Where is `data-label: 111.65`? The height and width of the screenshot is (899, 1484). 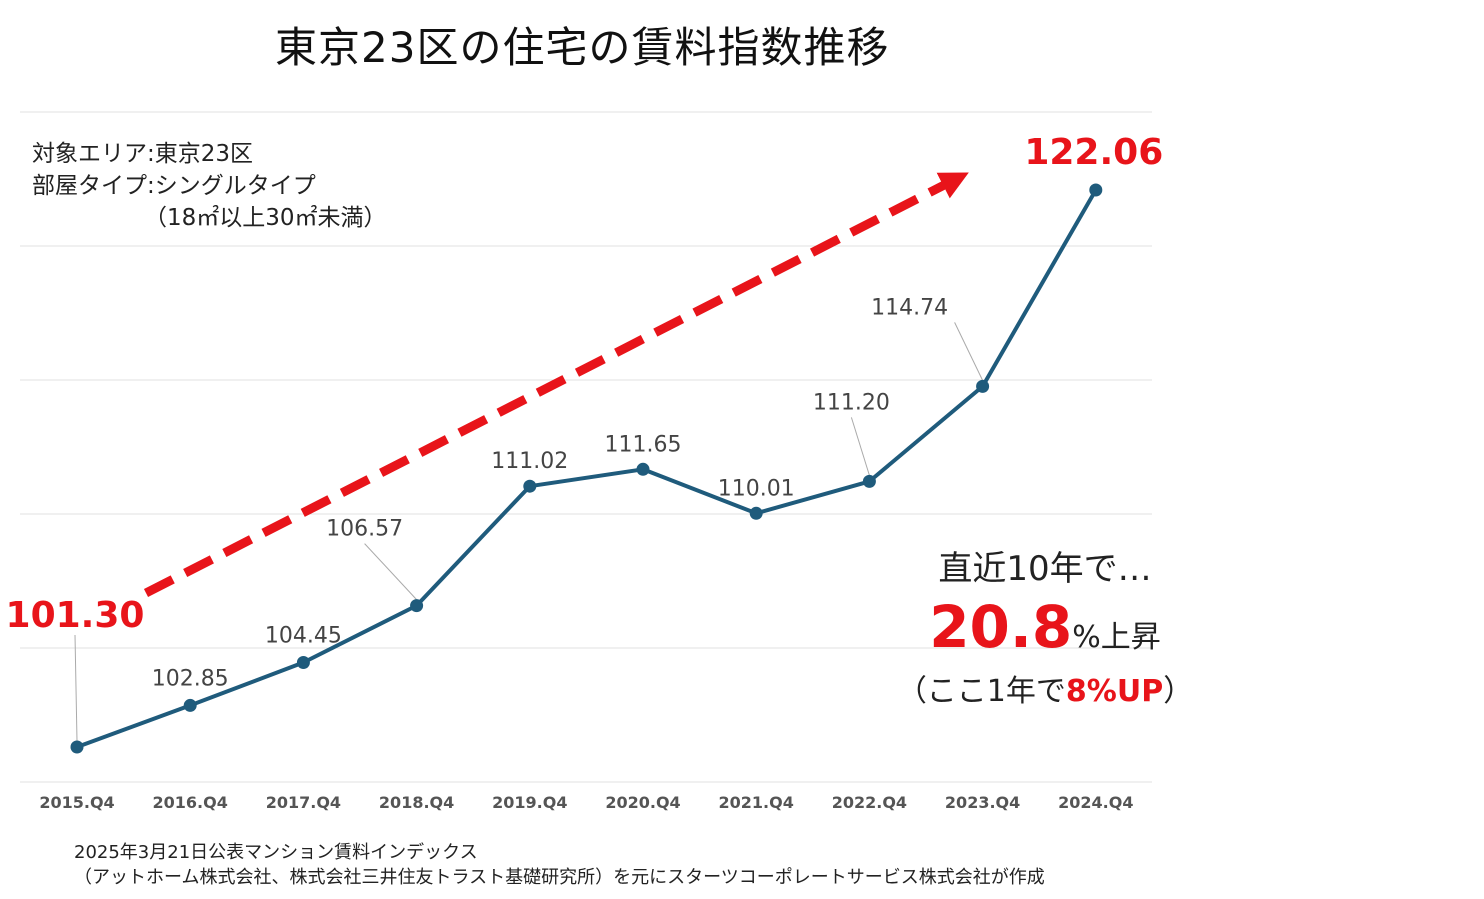 data-label: 111.65 is located at coordinates (643, 444).